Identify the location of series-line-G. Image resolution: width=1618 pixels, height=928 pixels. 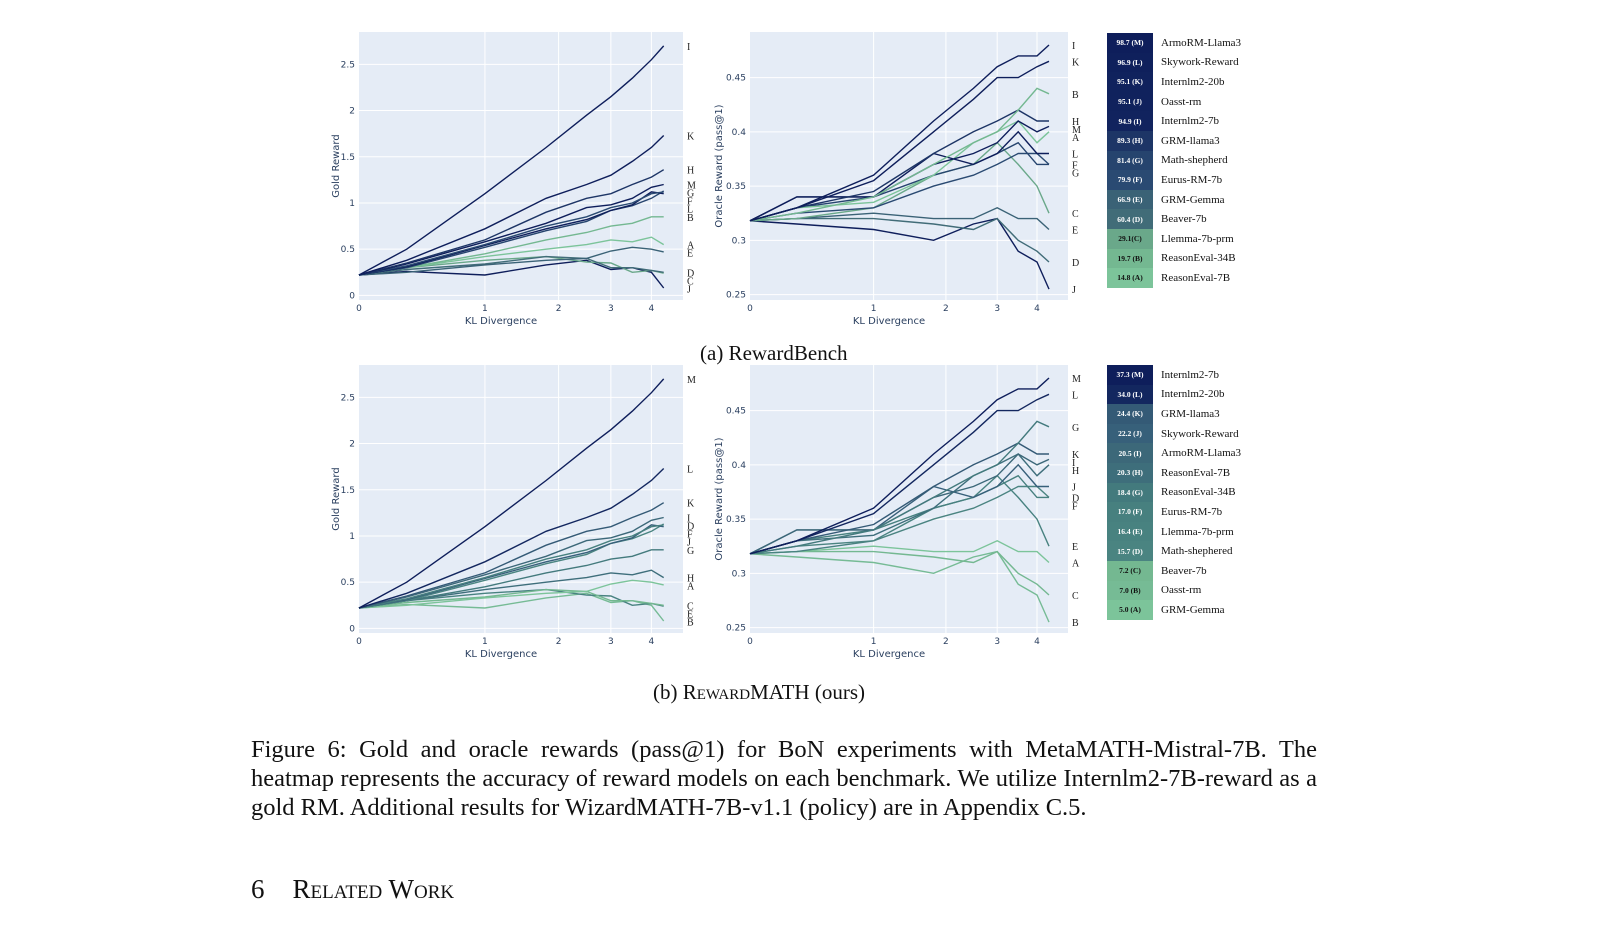
(511, 579).